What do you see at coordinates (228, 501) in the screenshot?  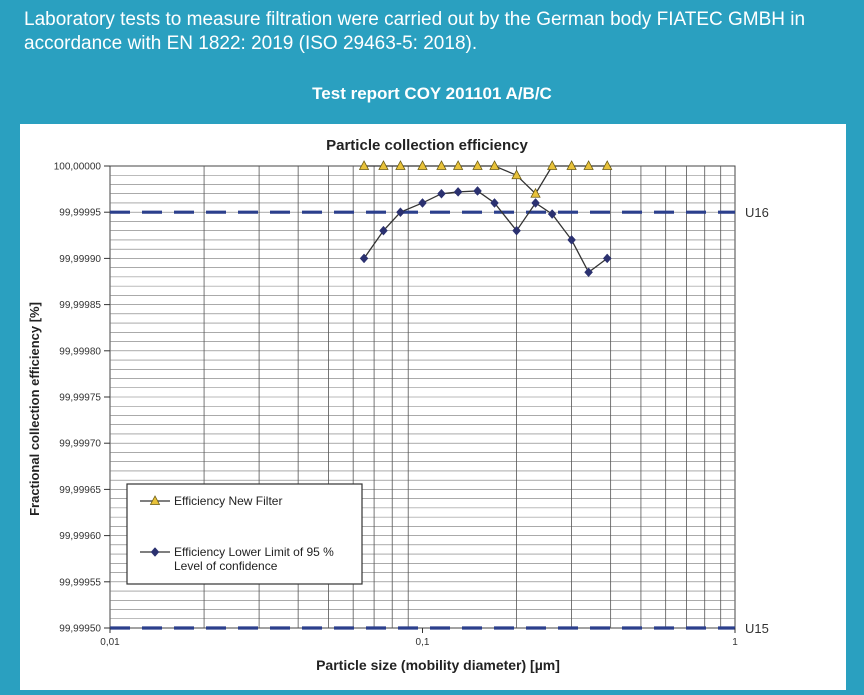 I see `legend-label-new-filter: Efficiency New Filter` at bounding box center [228, 501].